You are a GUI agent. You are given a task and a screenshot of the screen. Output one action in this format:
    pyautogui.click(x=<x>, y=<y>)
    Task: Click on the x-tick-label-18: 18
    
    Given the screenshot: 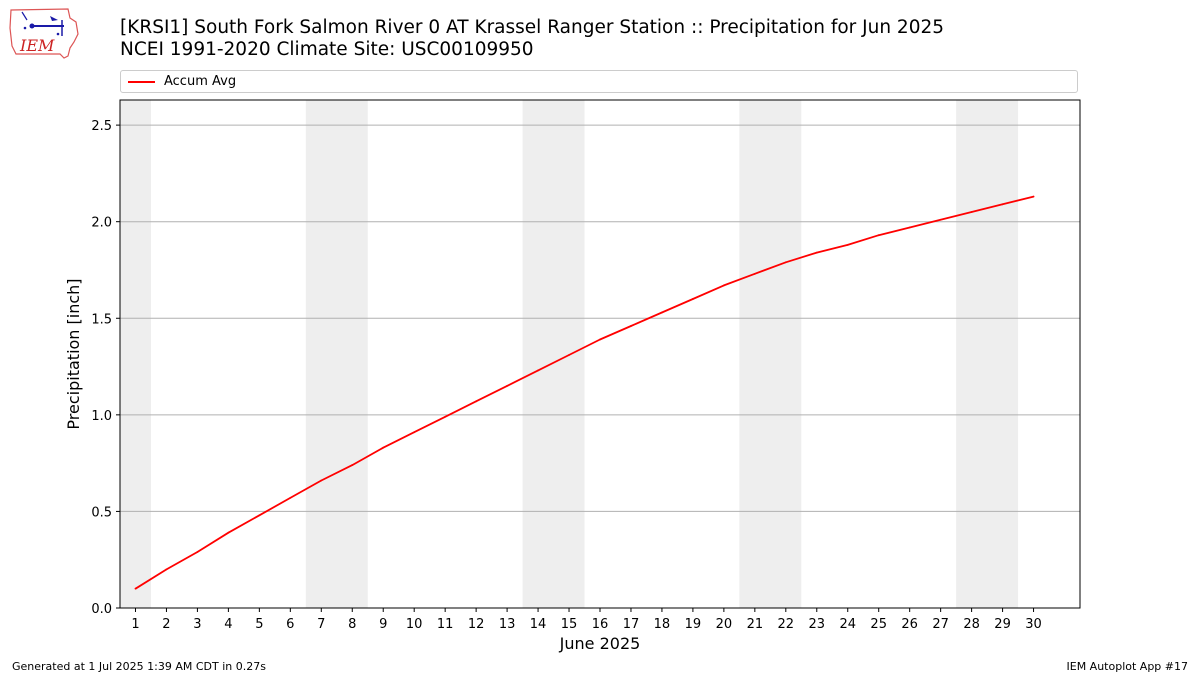 What is the action you would take?
    pyautogui.click(x=662, y=624)
    